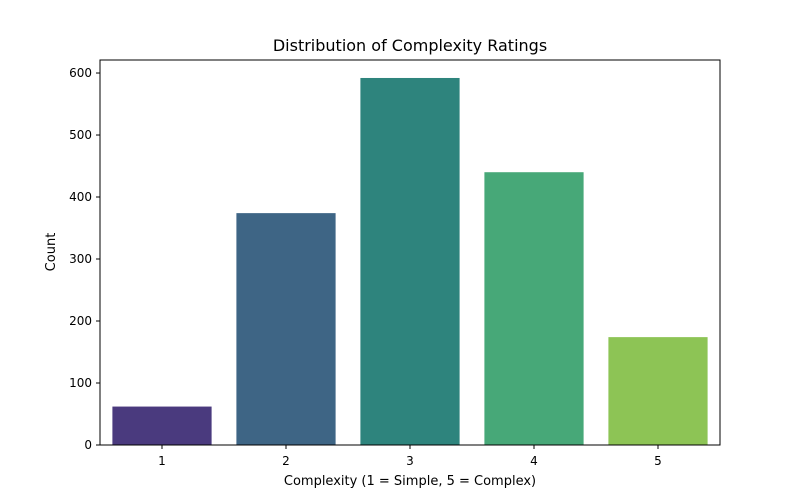 The height and width of the screenshot is (500, 800). What do you see at coordinates (51, 252) in the screenshot?
I see `y-axis-label: Count` at bounding box center [51, 252].